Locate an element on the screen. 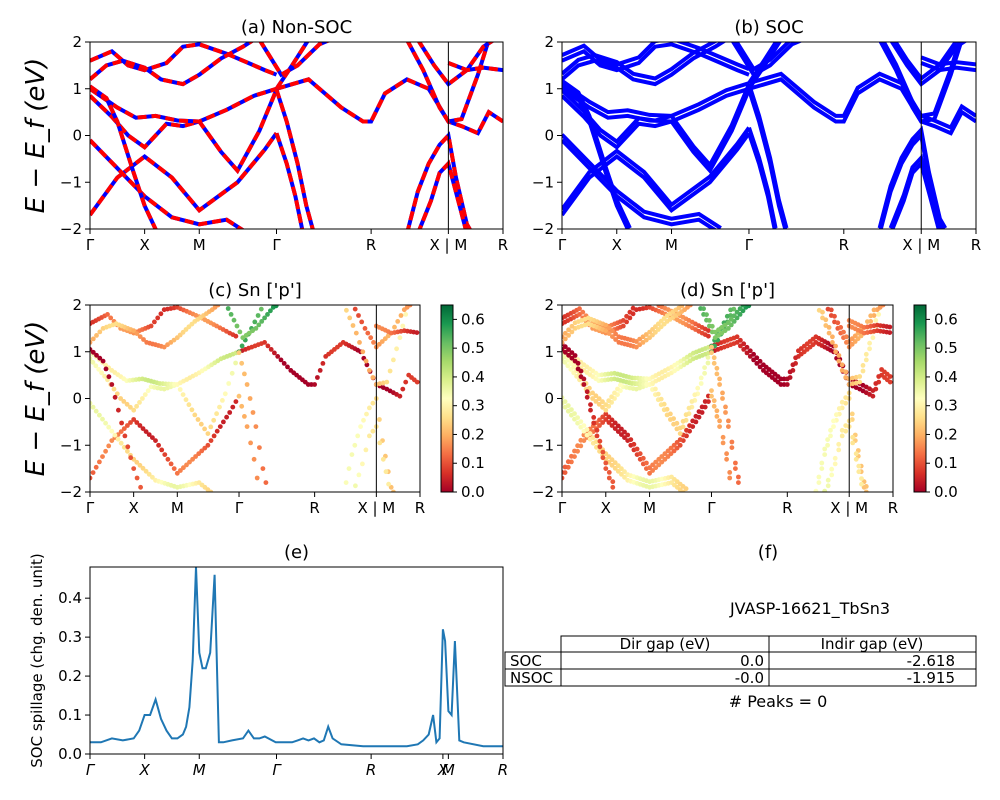 This screenshot has width=1000, height=800. table-cell: 0.0 is located at coordinates (752, 661).